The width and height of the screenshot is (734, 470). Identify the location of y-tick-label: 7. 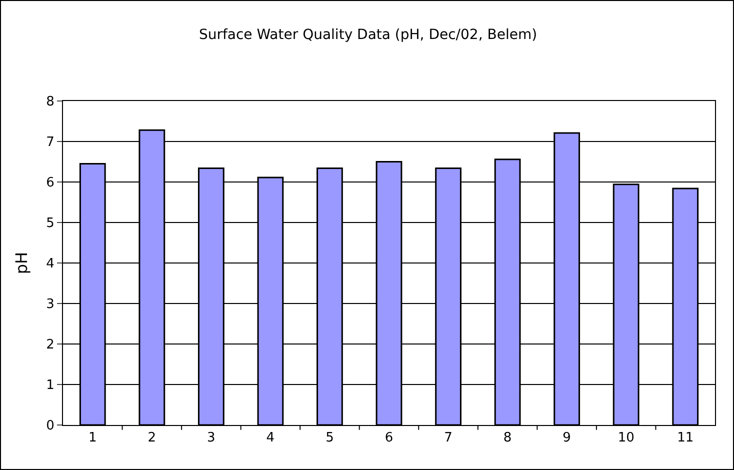
(50, 142).